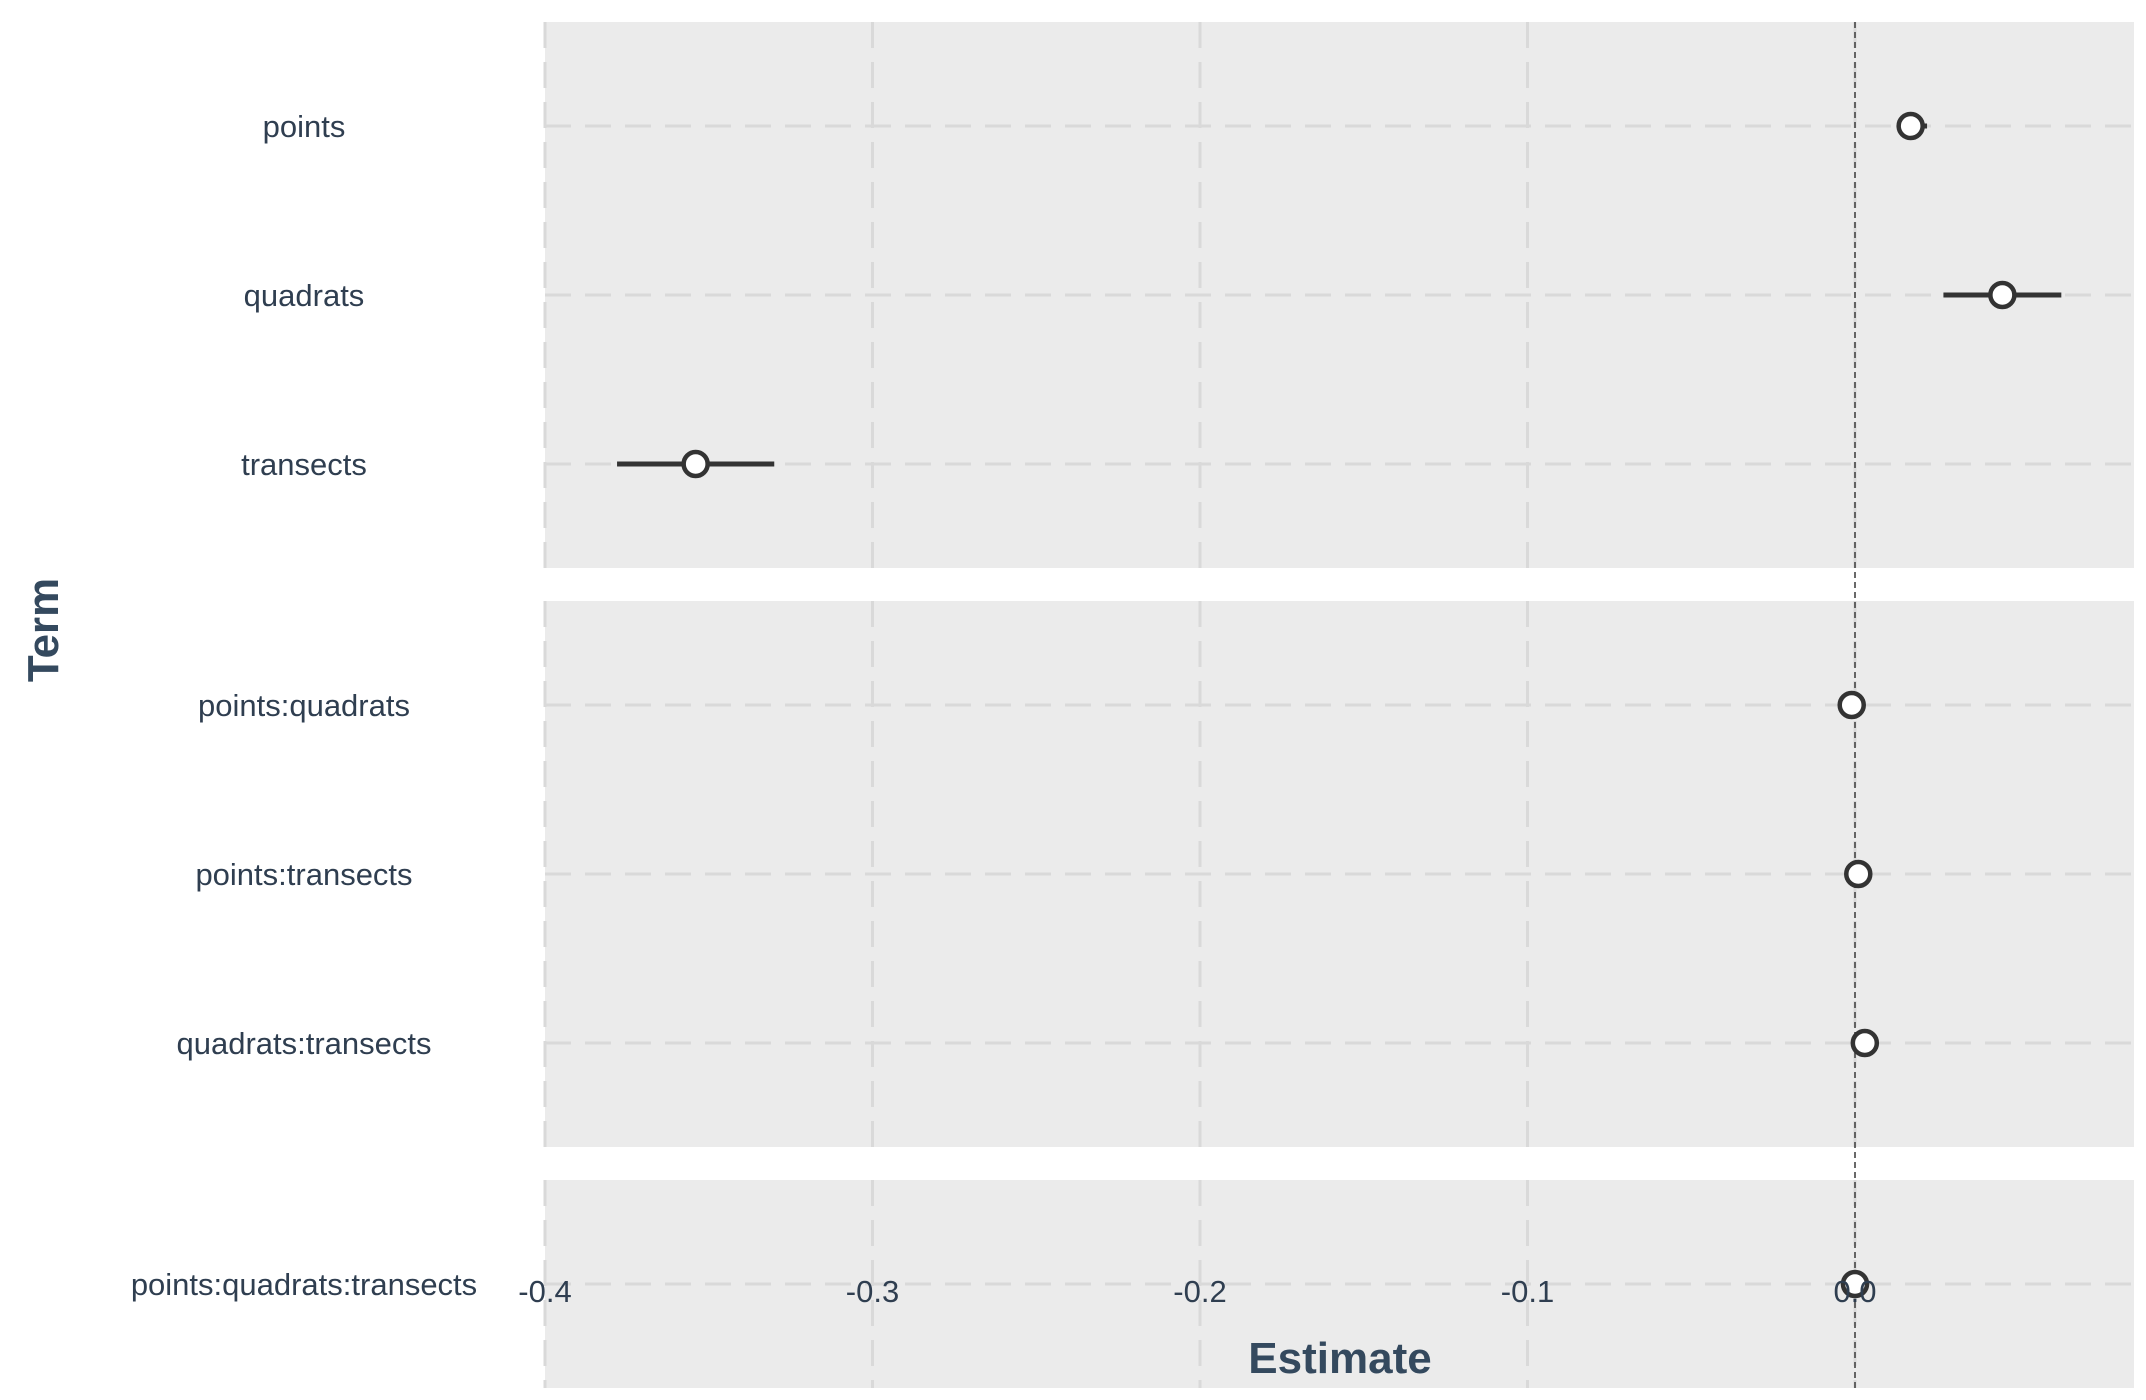  I want to click on x-tick-label: -0.1, so click(1527, 1291).